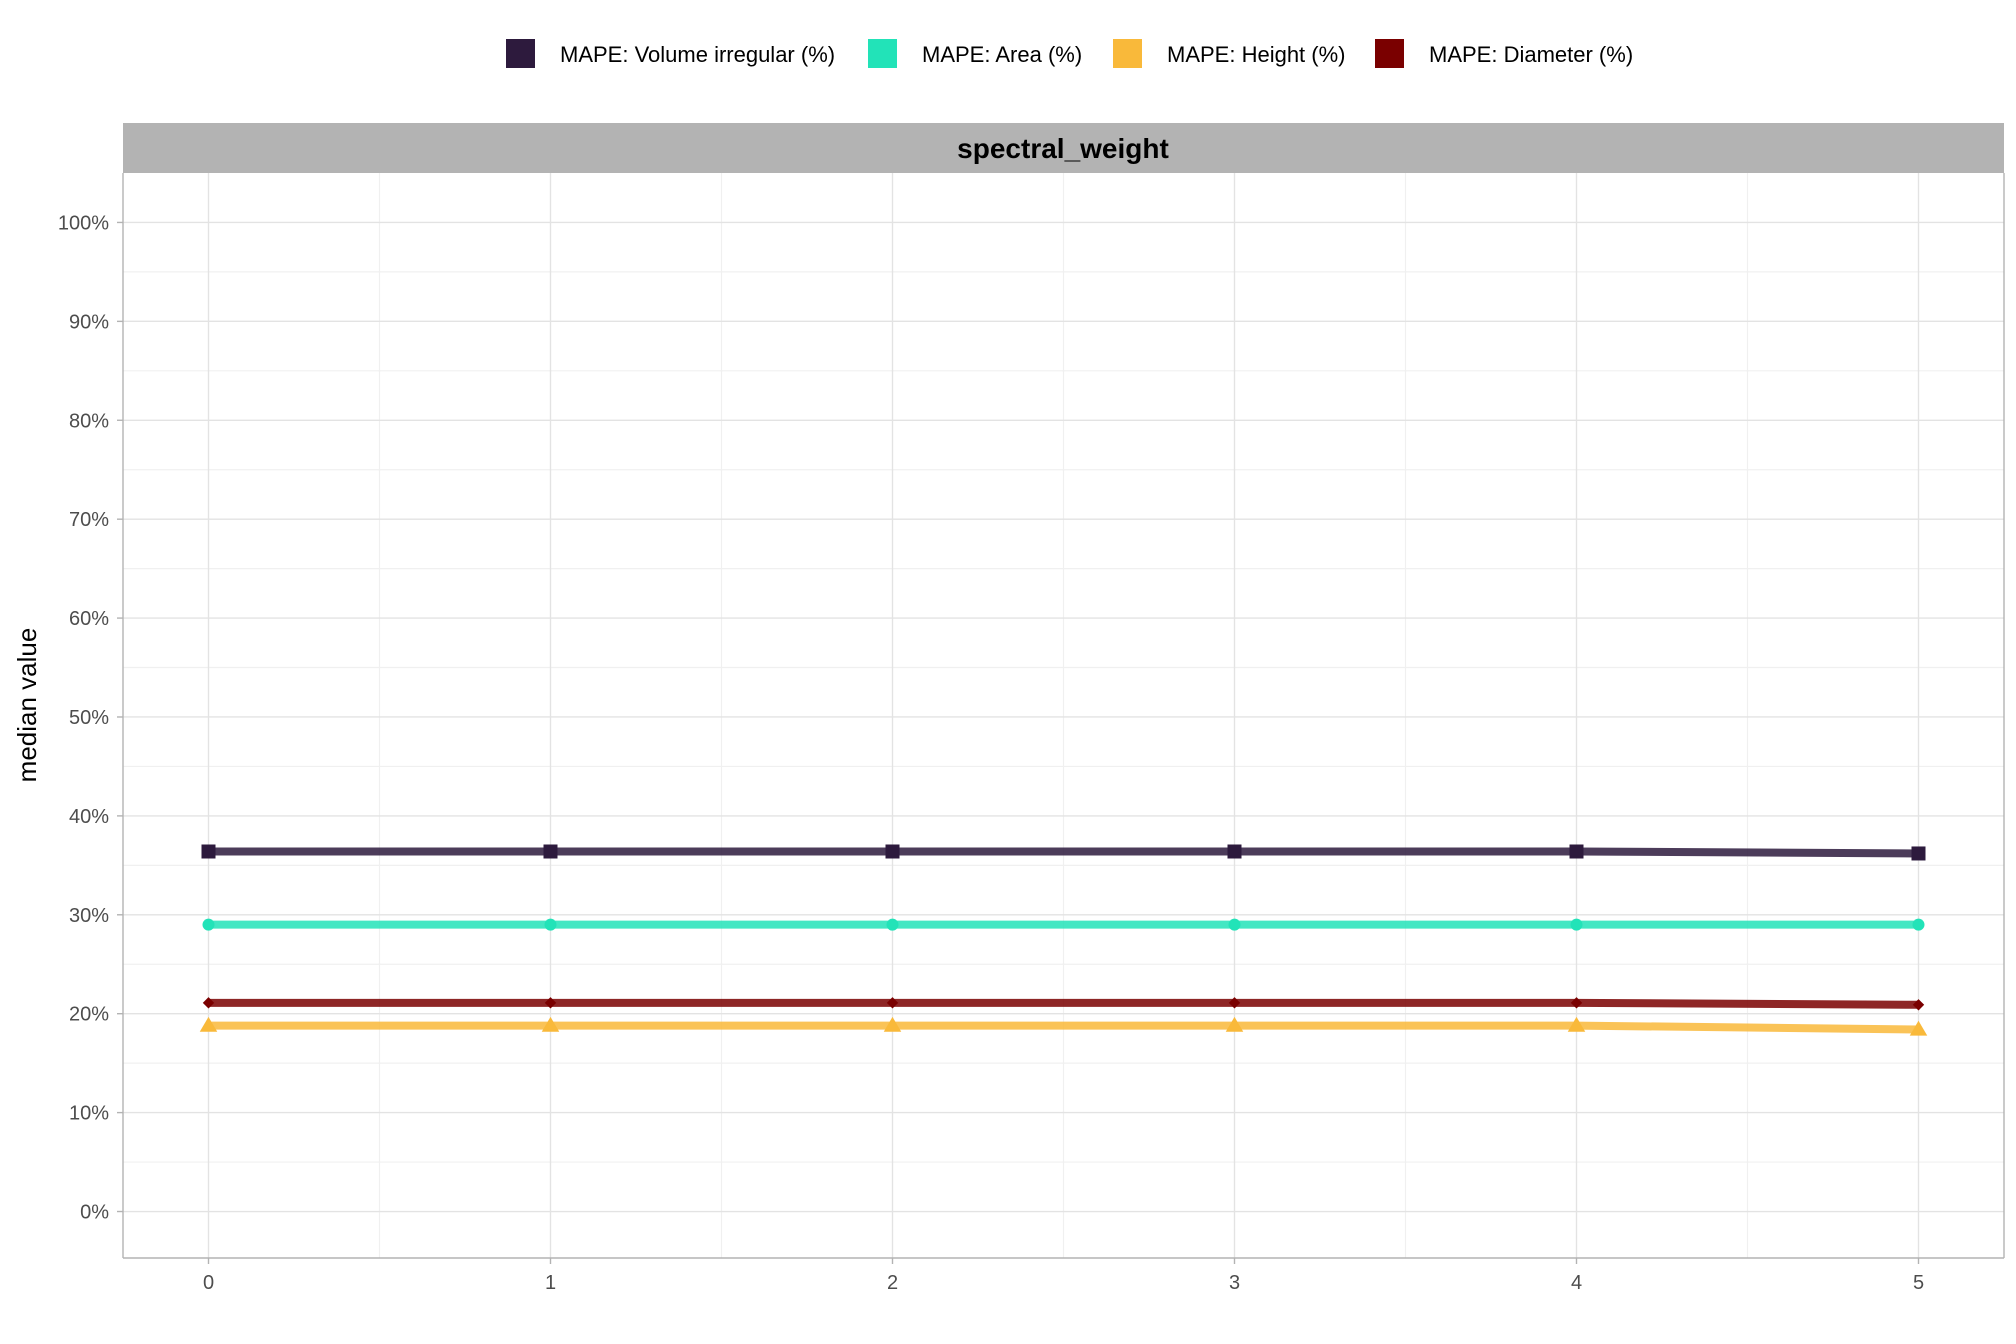 Image resolution: width=2016 pixels, height=1344 pixels. I want to click on series-diamond, so click(1063, 1004).